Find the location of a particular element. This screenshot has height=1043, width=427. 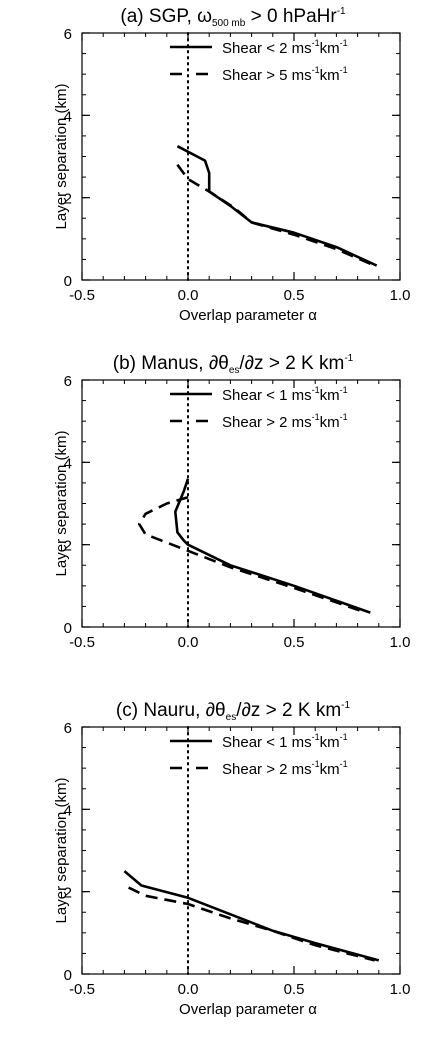

chart-title: (b) Manus, ∂θes/∂z > 2 K km-1 is located at coordinates (233, 364).